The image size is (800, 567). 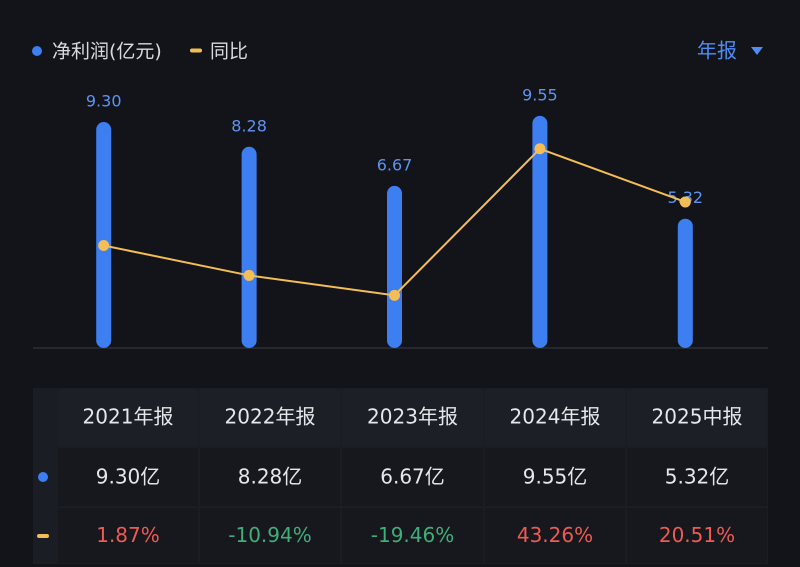 I want to click on table-value: 8.28亿, so click(x=270, y=477).